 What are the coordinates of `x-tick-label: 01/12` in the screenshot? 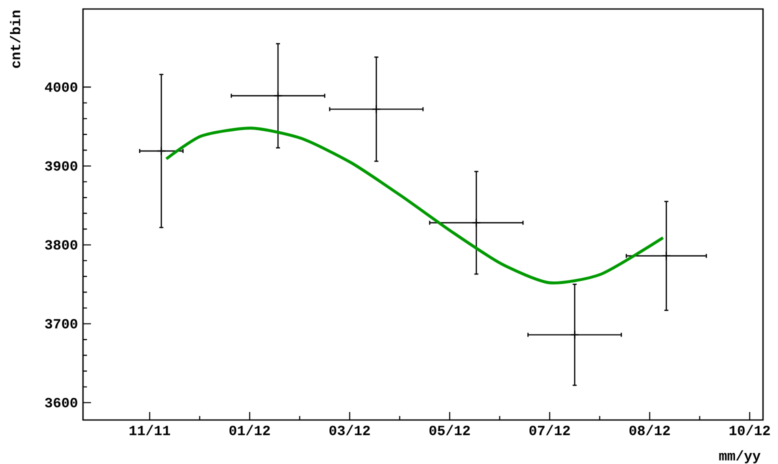 It's located at (249, 430).